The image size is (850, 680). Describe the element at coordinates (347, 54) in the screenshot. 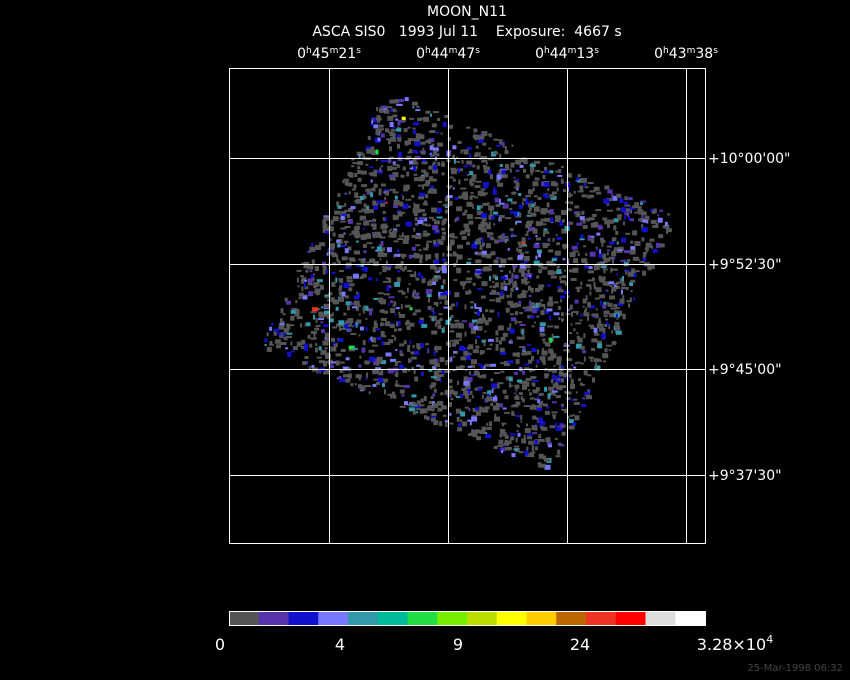

I see `ra-part: 21` at that location.